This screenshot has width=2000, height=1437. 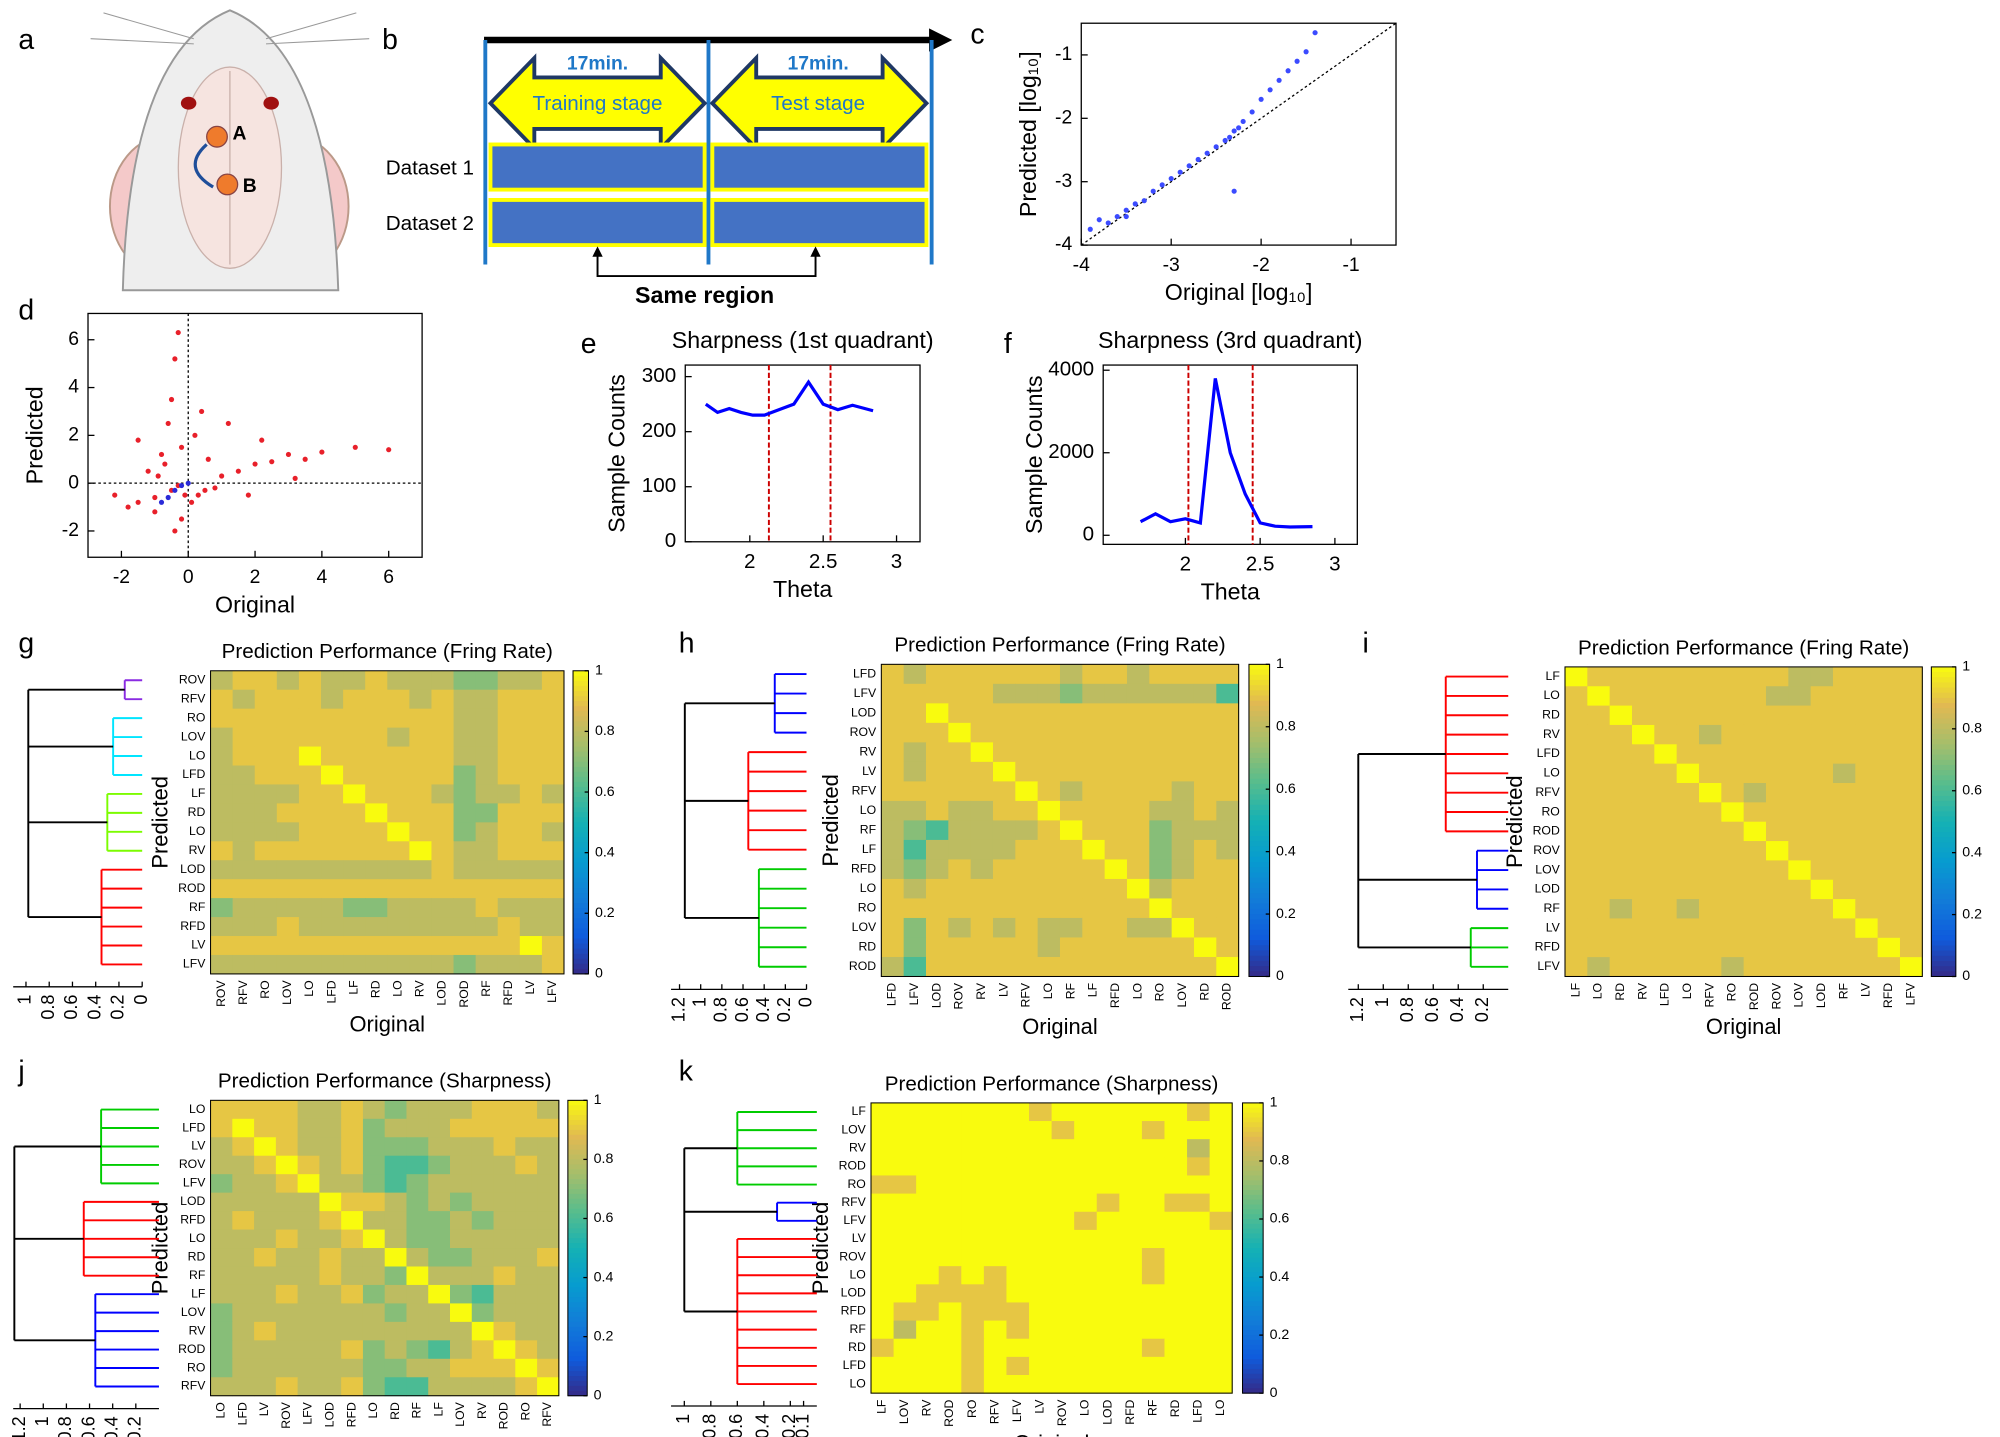 What do you see at coordinates (1365, 643) in the screenshot?
I see `panel-label: i` at bounding box center [1365, 643].